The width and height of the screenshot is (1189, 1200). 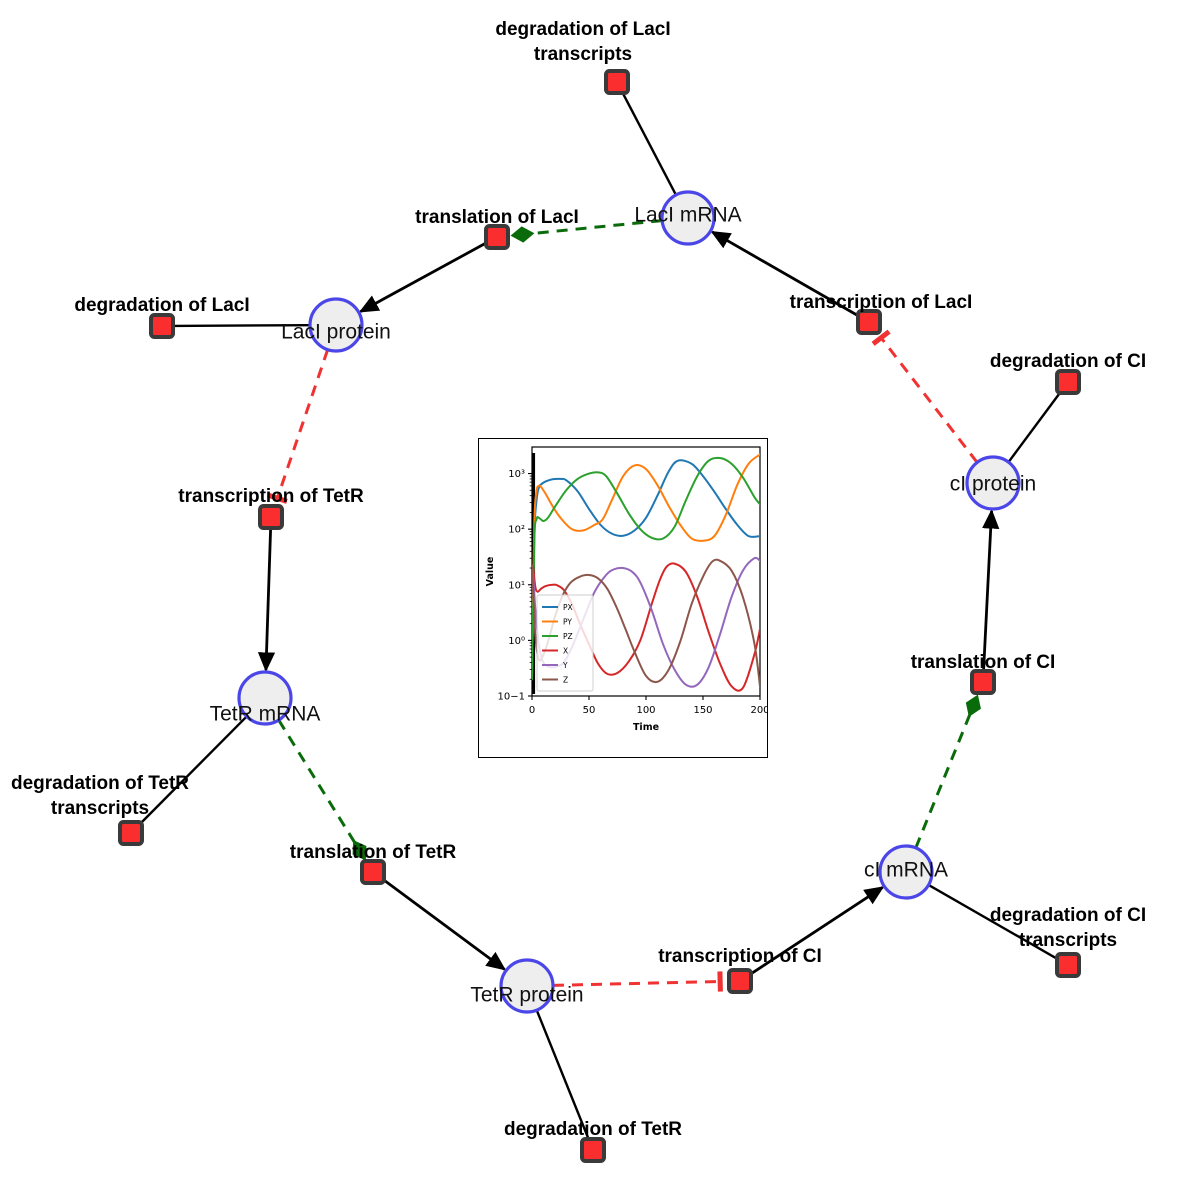 What do you see at coordinates (265, 714) in the screenshot?
I see `species-label-tetr_mrna: TetR mRNA` at bounding box center [265, 714].